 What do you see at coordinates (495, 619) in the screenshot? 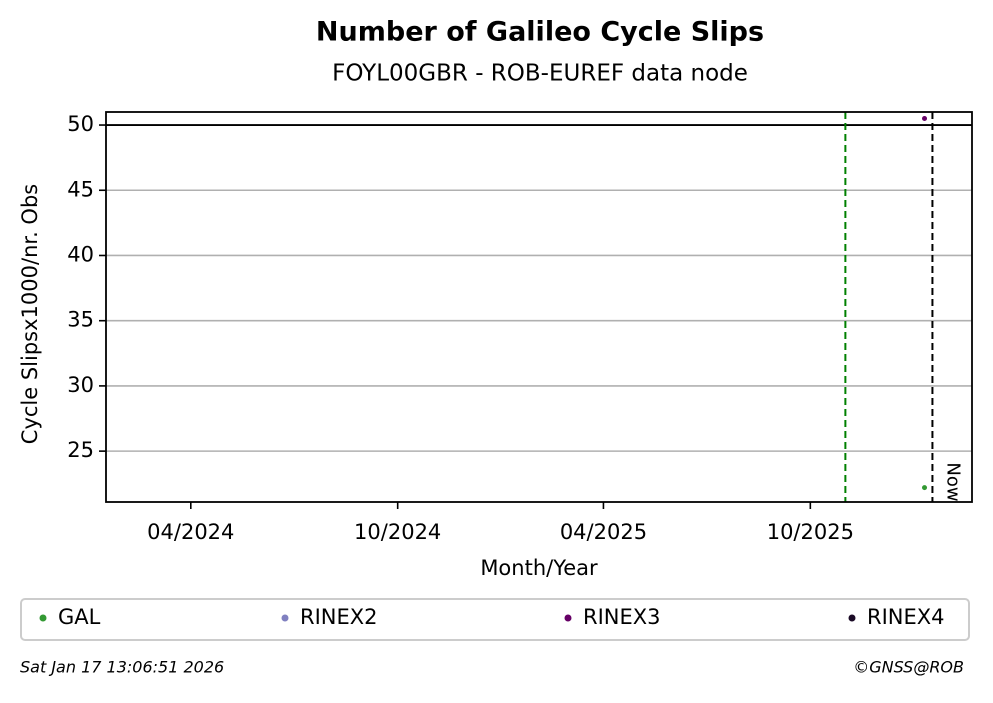
I see `legend-box` at bounding box center [495, 619].